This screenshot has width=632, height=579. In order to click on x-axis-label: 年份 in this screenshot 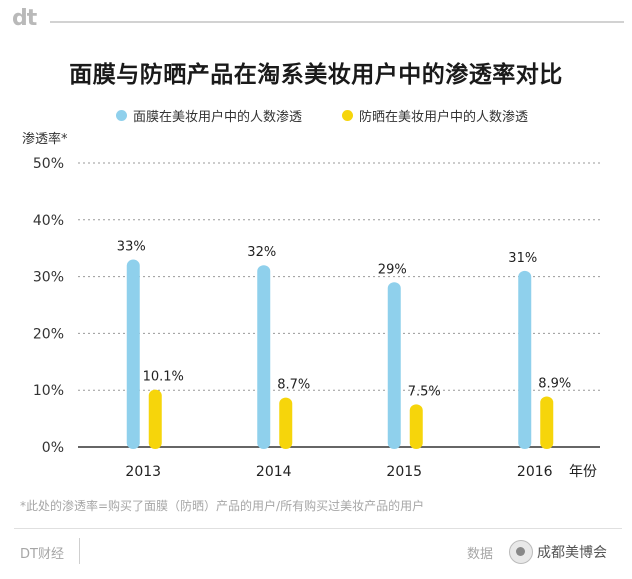, I will do `click(583, 472)`.